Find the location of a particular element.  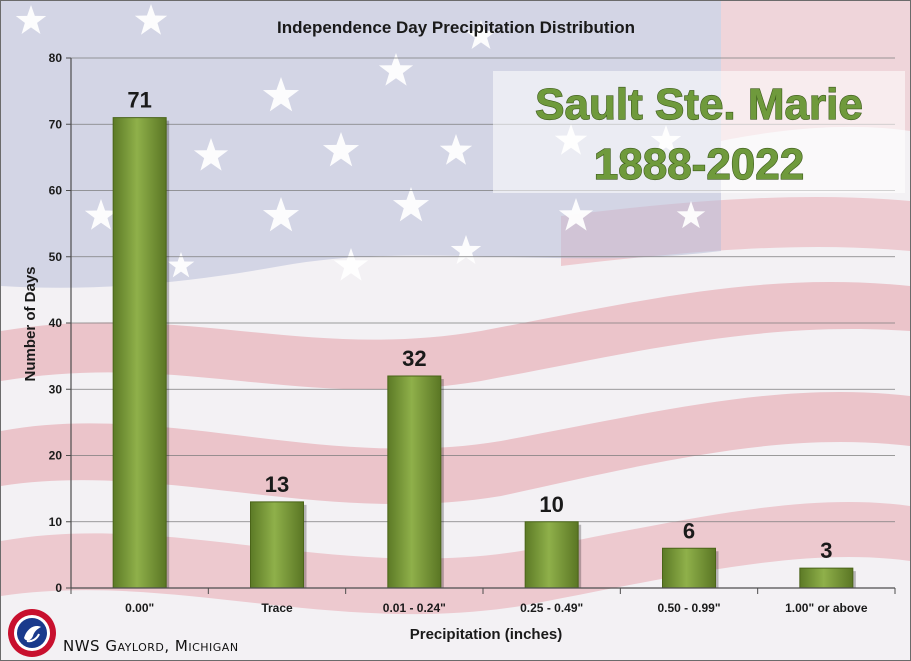

y-tick-label: 30 is located at coordinates (56, 389).